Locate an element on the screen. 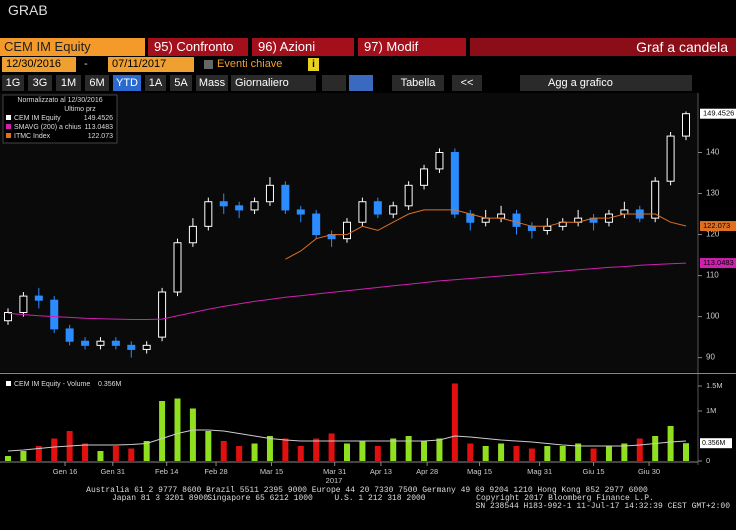  legend-box is located at coordinates (60, 119).